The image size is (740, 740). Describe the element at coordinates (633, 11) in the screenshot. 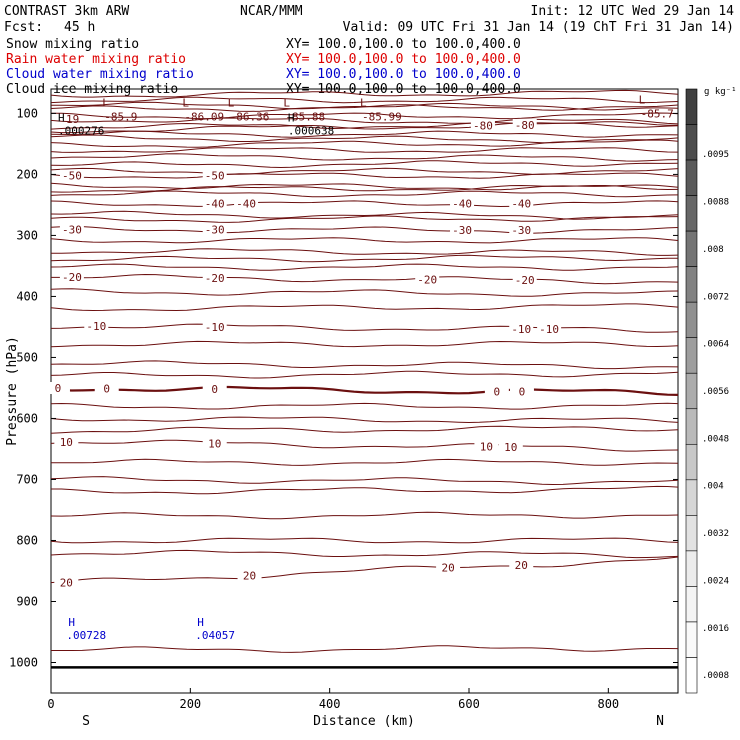

I see `init-time: Init: 12 UTC Wed 29 Jan 14` at that location.